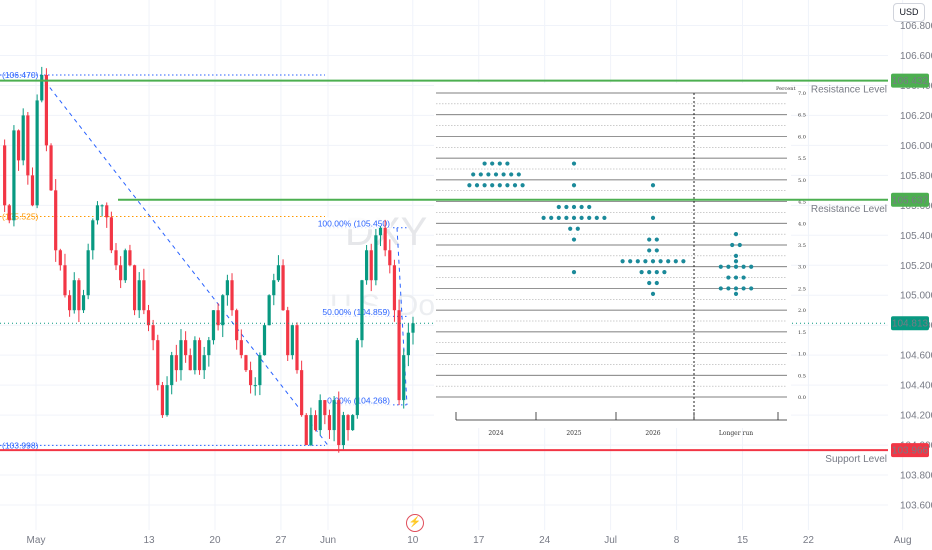  What do you see at coordinates (802, 376) in the screenshot?
I see `dot-plot-rate-label: 0.5` at bounding box center [802, 376].